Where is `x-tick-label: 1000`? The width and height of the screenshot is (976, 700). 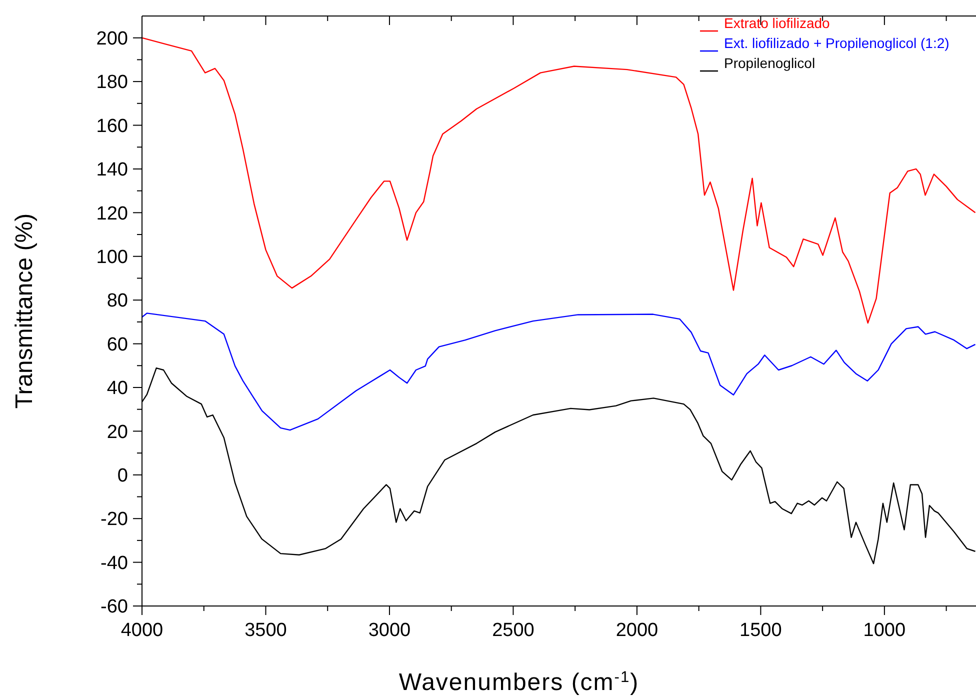 x-tick-label: 1000 is located at coordinates (884, 630).